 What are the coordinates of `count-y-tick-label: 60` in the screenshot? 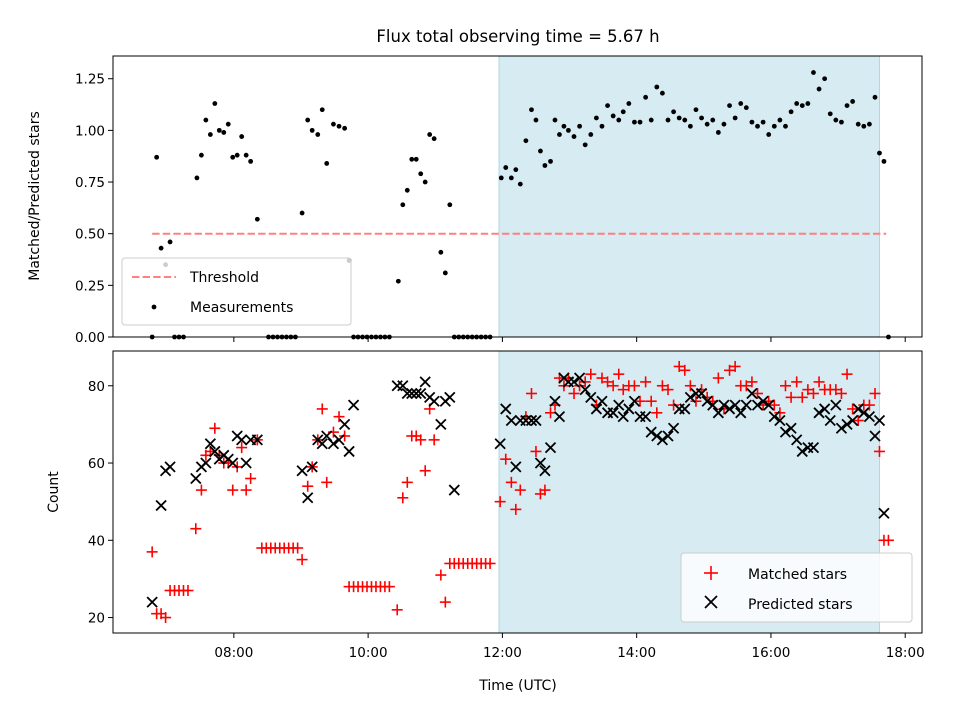 It's located at (96, 464).